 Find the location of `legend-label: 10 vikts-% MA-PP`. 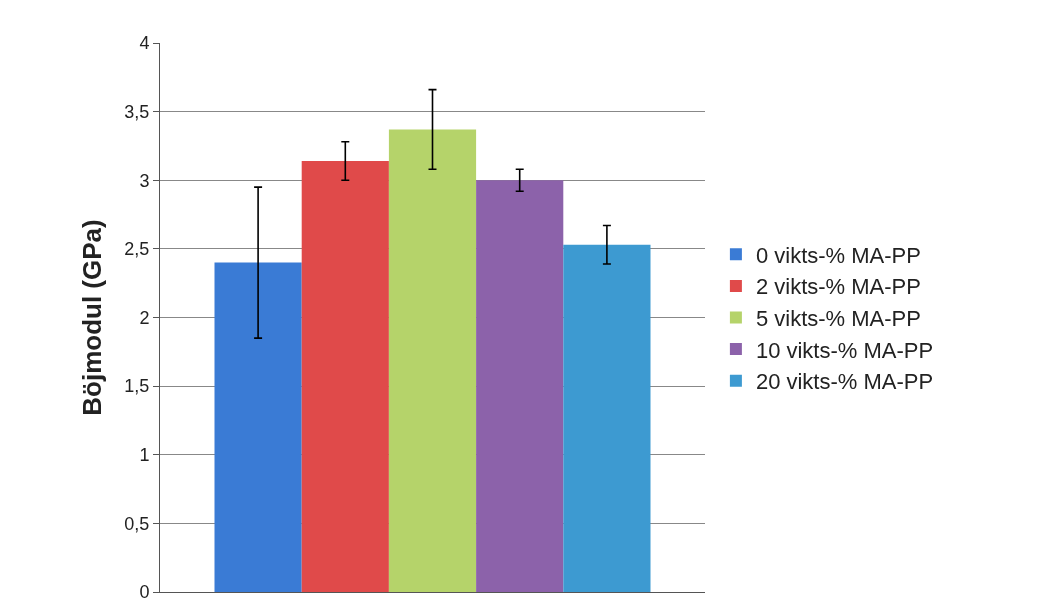

legend-label: 10 vikts-% MA-PP is located at coordinates (844, 350).